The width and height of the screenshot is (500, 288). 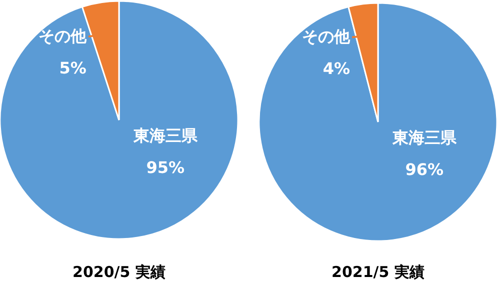 I want to click on data-label: 95%, so click(x=165, y=167).